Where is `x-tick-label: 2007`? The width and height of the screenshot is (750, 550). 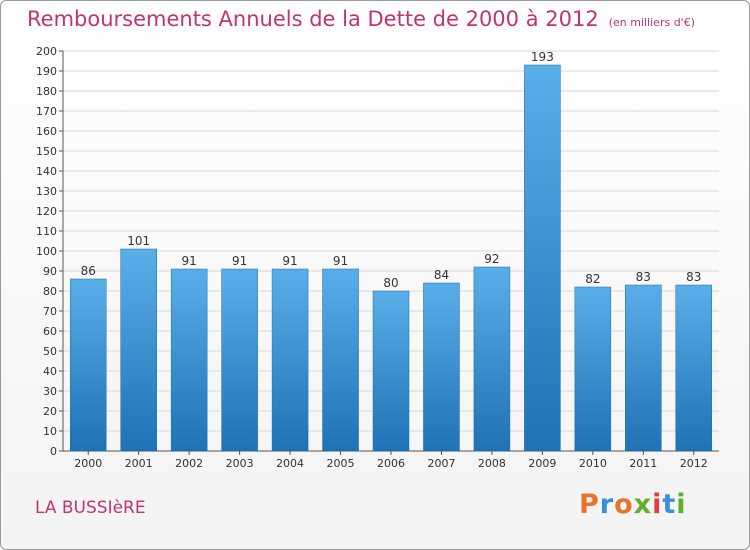
x-tick-label: 2007 is located at coordinates (441, 463).